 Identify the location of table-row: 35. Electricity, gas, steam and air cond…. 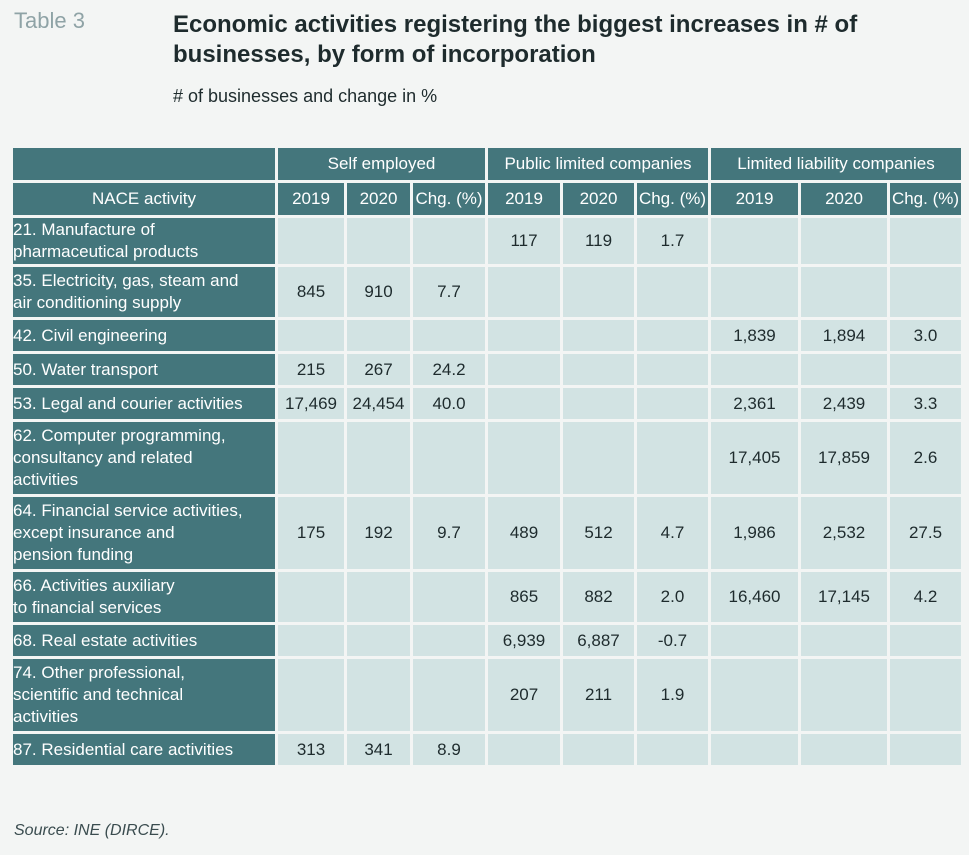
(487, 292).